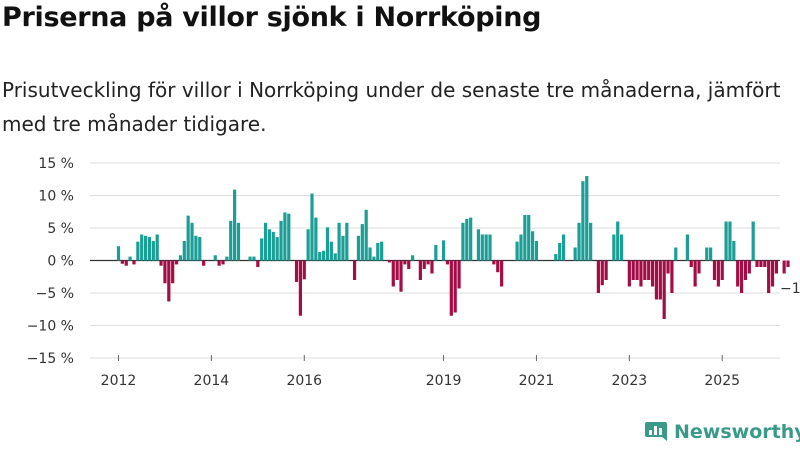 Image resolution: width=800 pixels, height=450 pixels. Describe the element at coordinates (444, 381) in the screenshot. I see `x-tick-label: 2019` at that location.